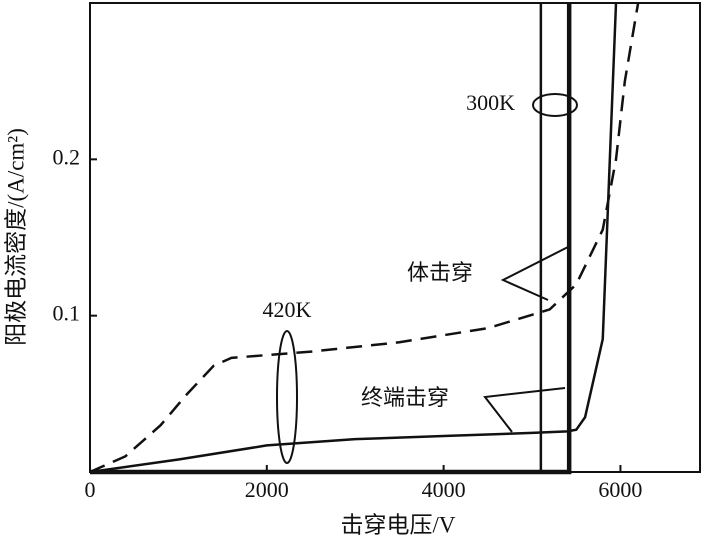  Describe the element at coordinates (15, 237) in the screenshot. I see `y-axis-title: 阳极电流密度/(A/cm²)` at that location.